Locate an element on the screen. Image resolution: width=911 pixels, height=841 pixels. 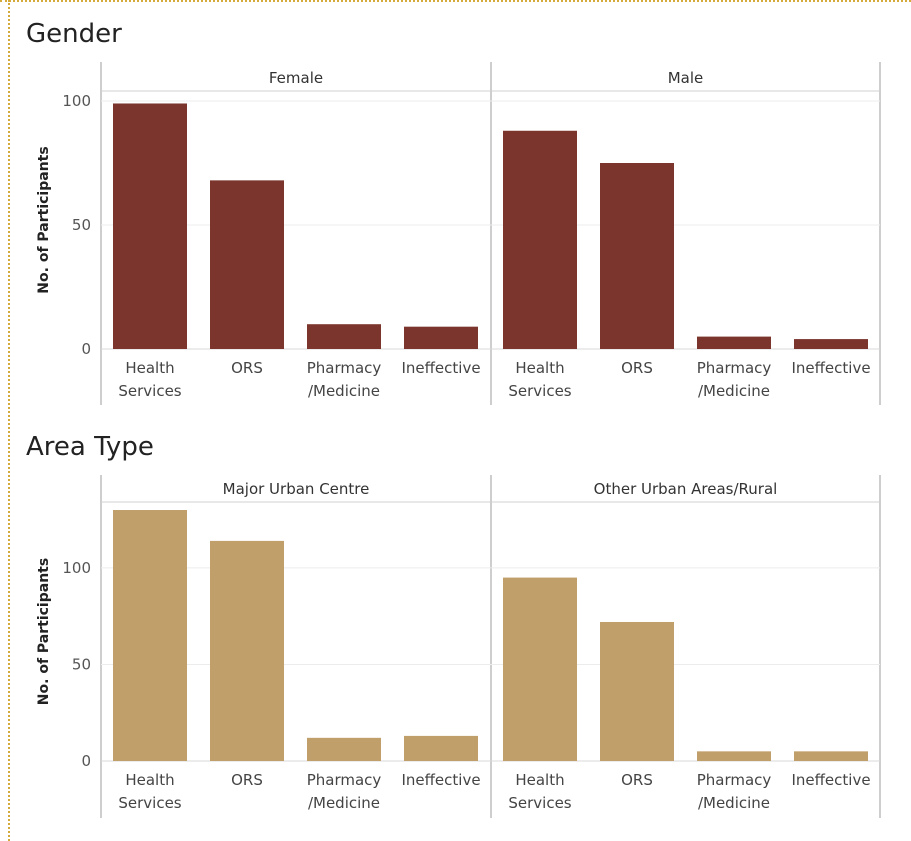
panel-header: Other Urban Areas/Rural is located at coordinates (686, 489).